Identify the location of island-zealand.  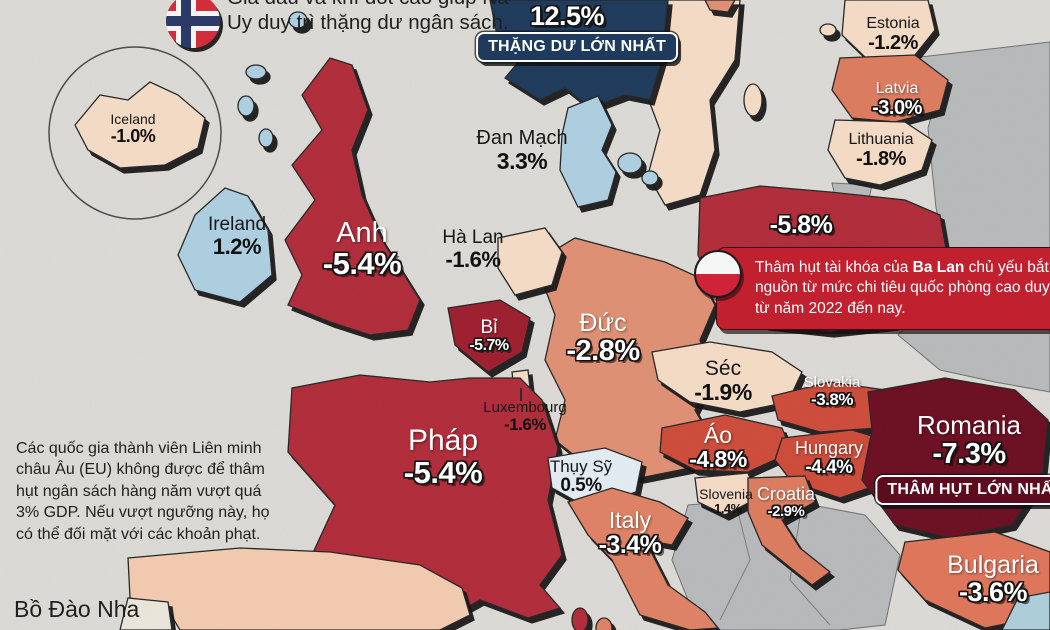
(630, 163).